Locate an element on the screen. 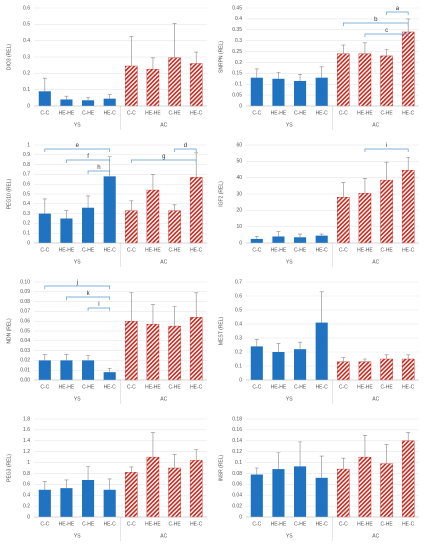 This screenshot has width=425, height=550. y-tick-label: 1 is located at coordinates (28, 145).